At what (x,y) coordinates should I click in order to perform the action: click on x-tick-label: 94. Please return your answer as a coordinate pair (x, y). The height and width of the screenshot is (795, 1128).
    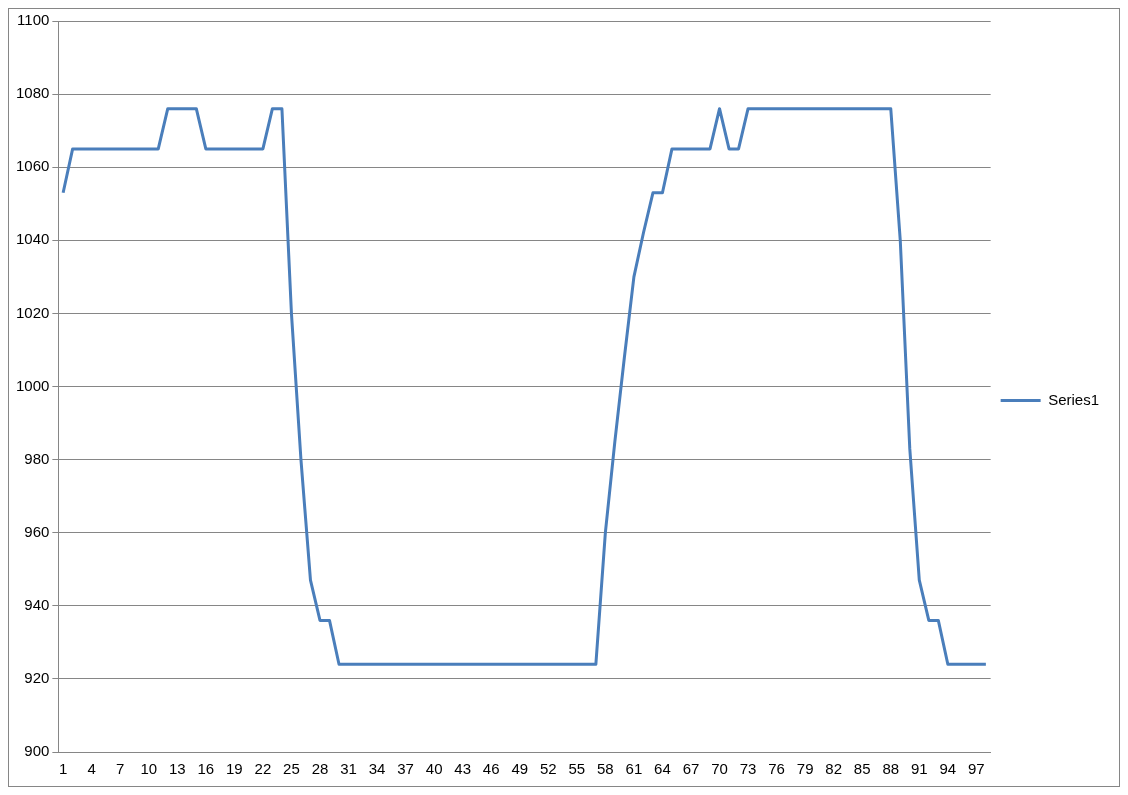
    Looking at the image, I should click on (948, 769).